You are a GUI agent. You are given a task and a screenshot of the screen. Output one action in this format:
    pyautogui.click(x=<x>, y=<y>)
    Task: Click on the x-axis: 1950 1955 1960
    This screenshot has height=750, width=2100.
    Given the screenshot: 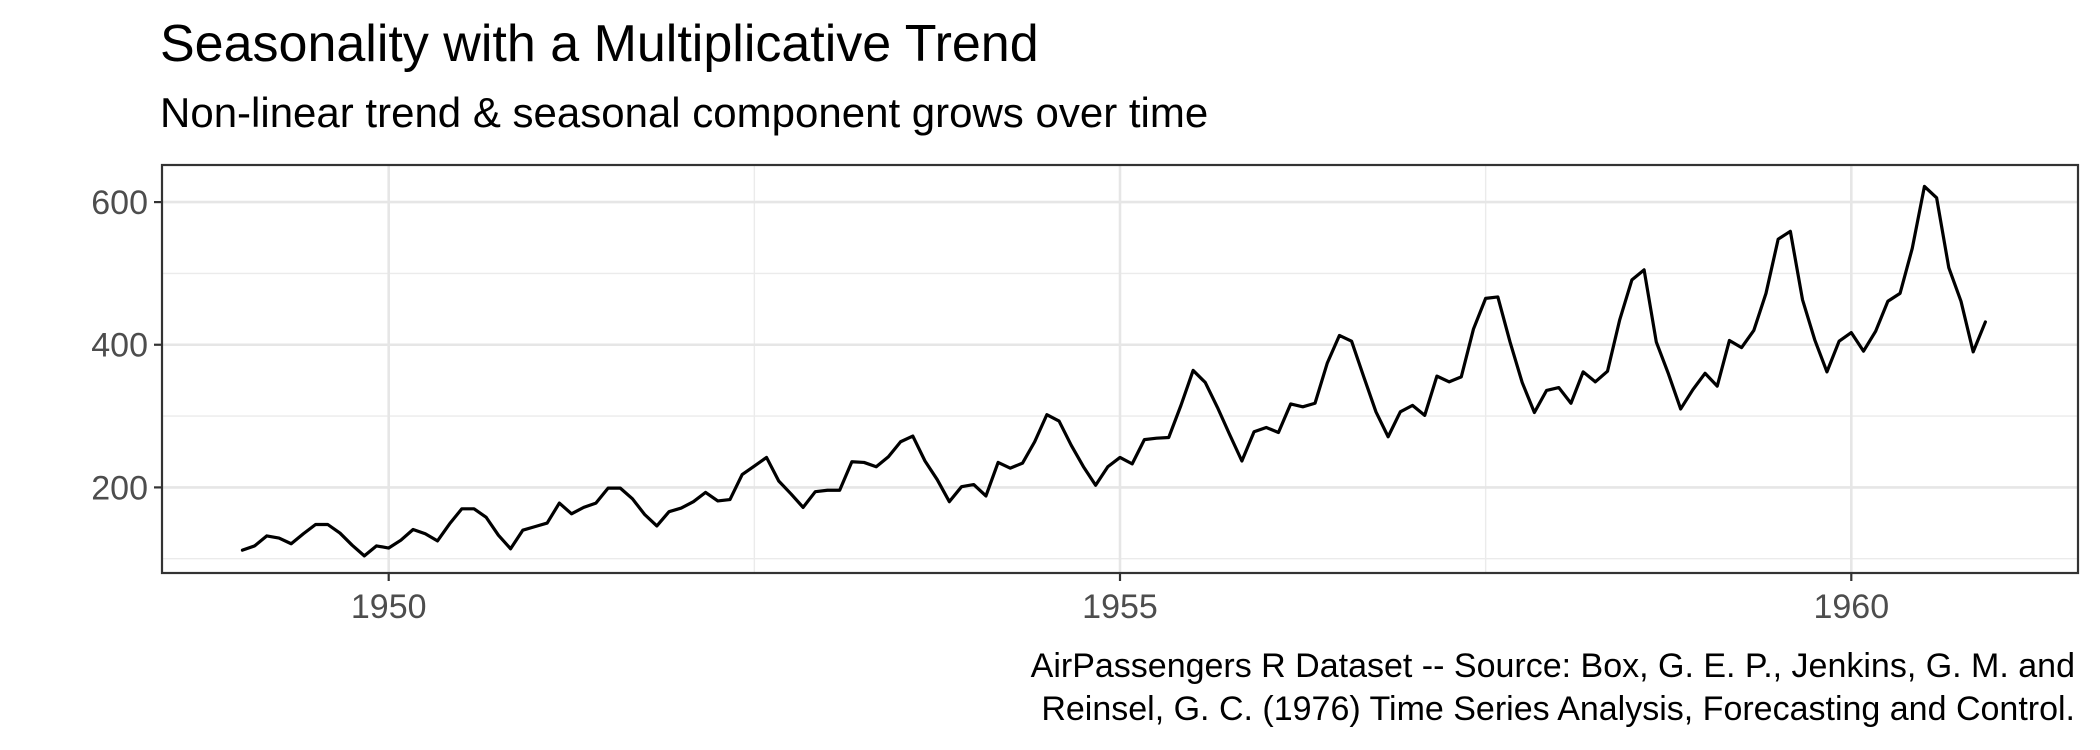 What is the action you would take?
    pyautogui.click(x=1120, y=599)
    